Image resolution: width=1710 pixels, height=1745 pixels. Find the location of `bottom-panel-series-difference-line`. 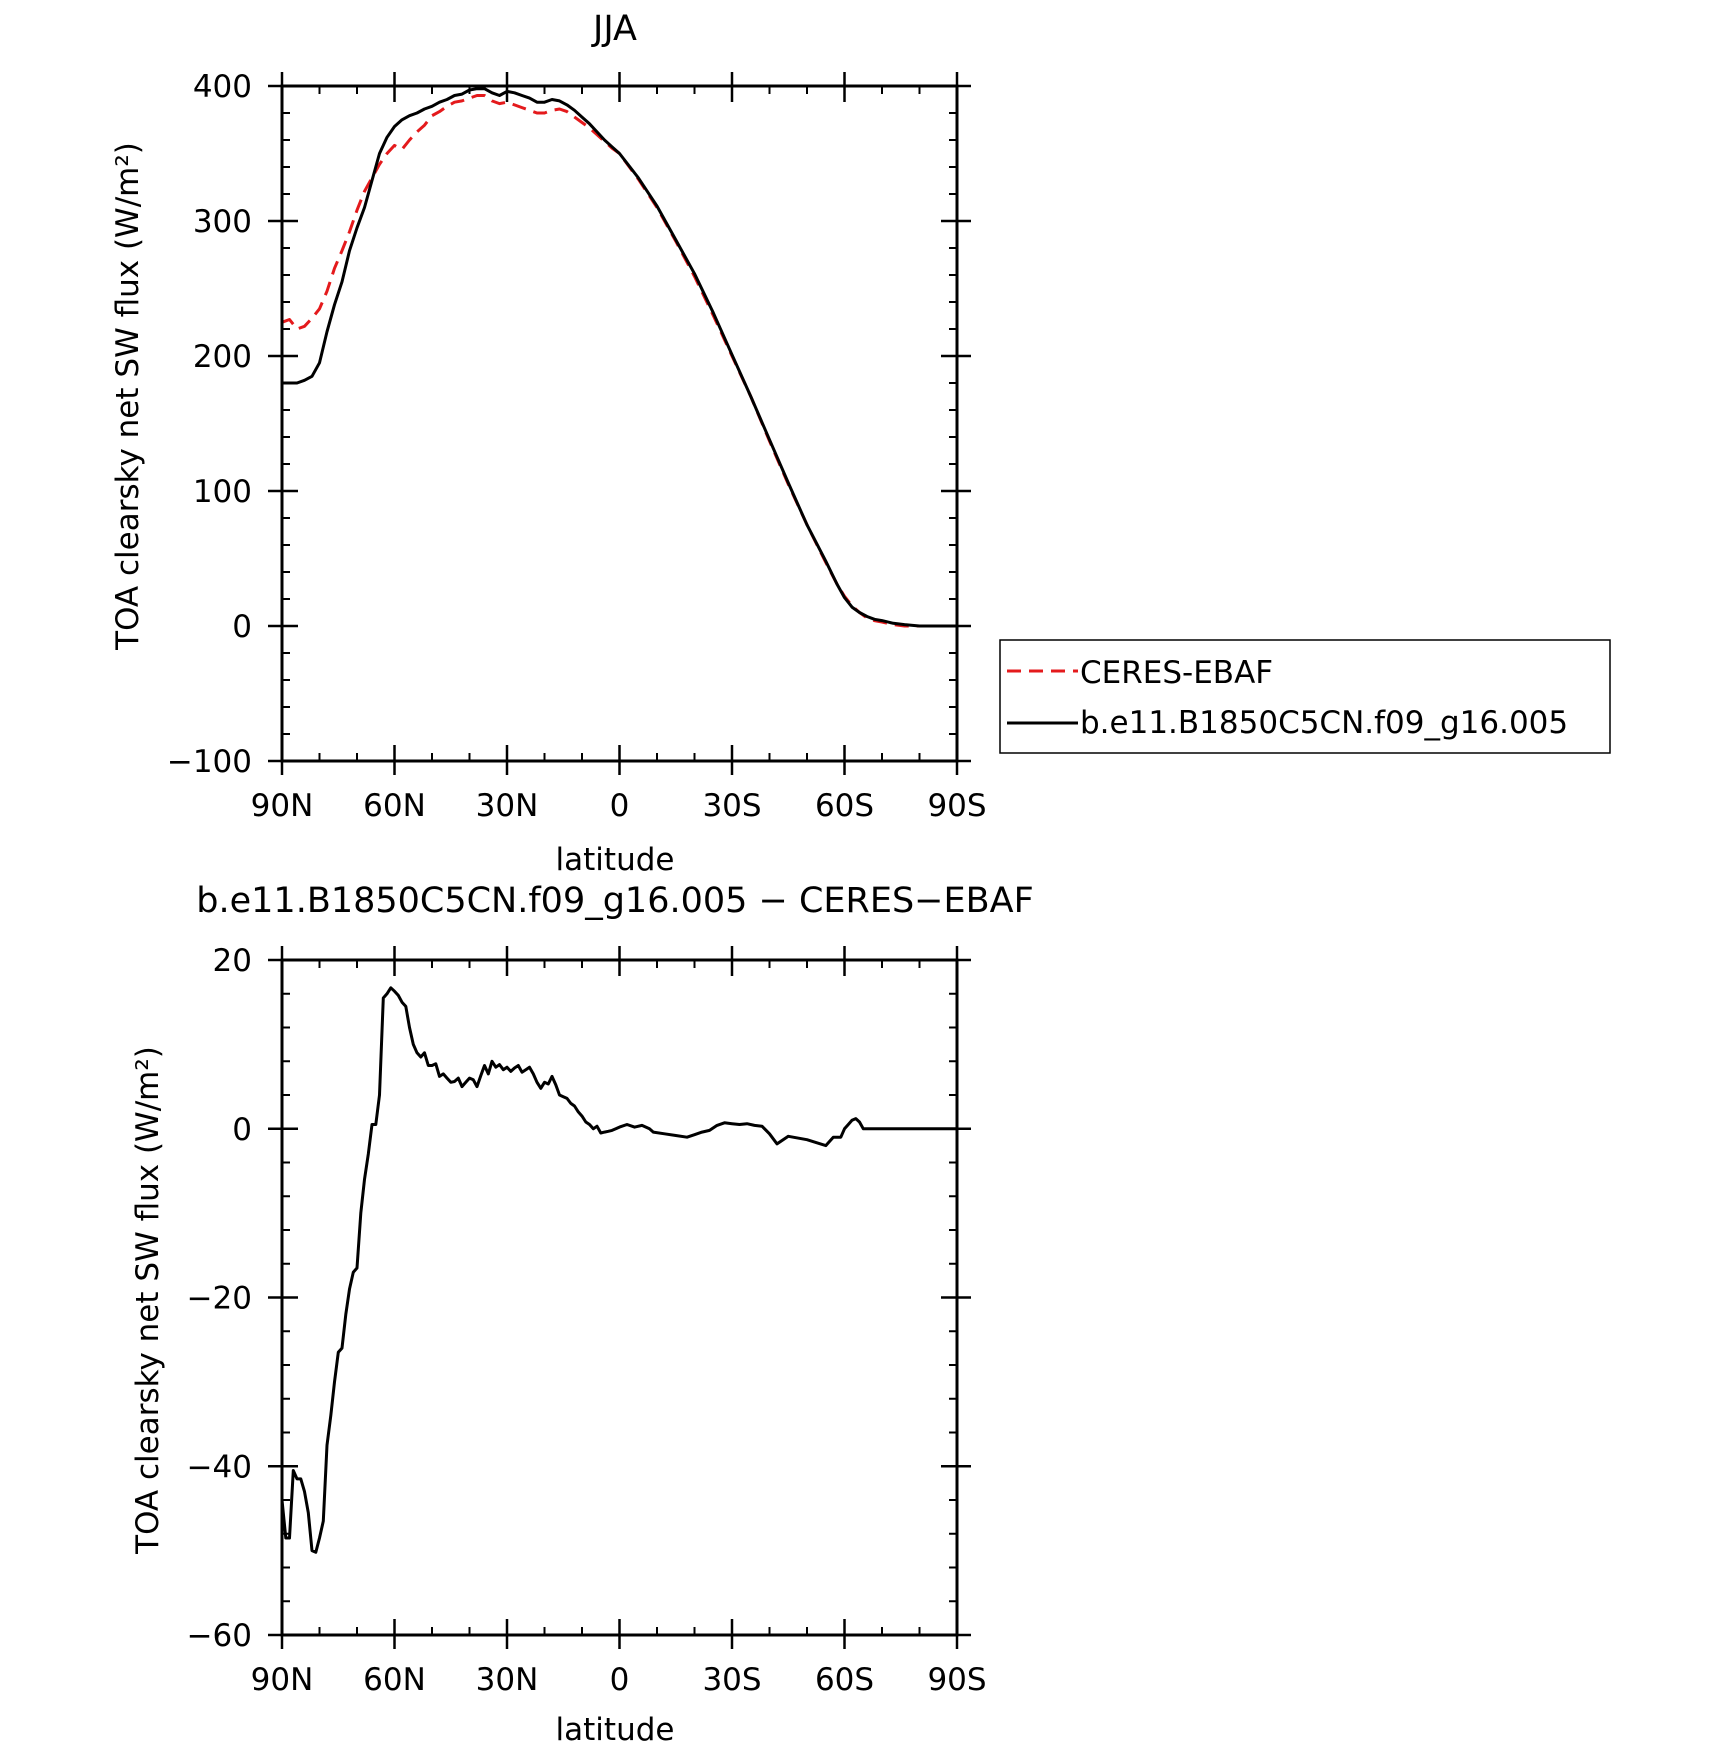

bottom-panel-series-difference-line is located at coordinates (618, 1270).